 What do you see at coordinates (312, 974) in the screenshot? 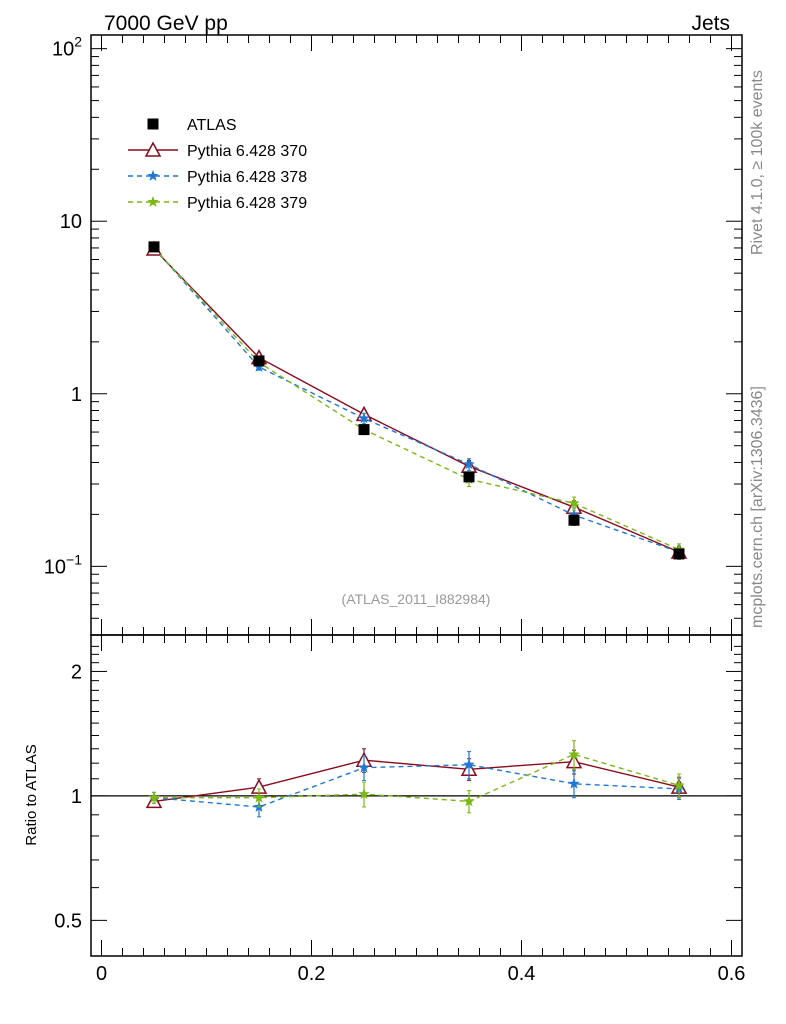
I see `ratio-xtick-label: 0.2` at bounding box center [312, 974].